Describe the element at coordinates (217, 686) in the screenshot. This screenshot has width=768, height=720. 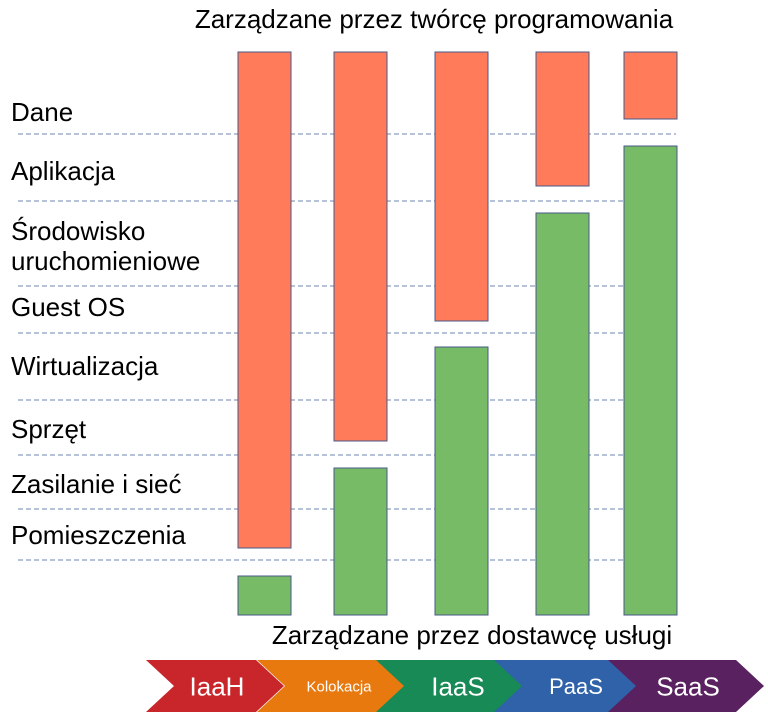
I see `service-model-label: IaaH` at that location.